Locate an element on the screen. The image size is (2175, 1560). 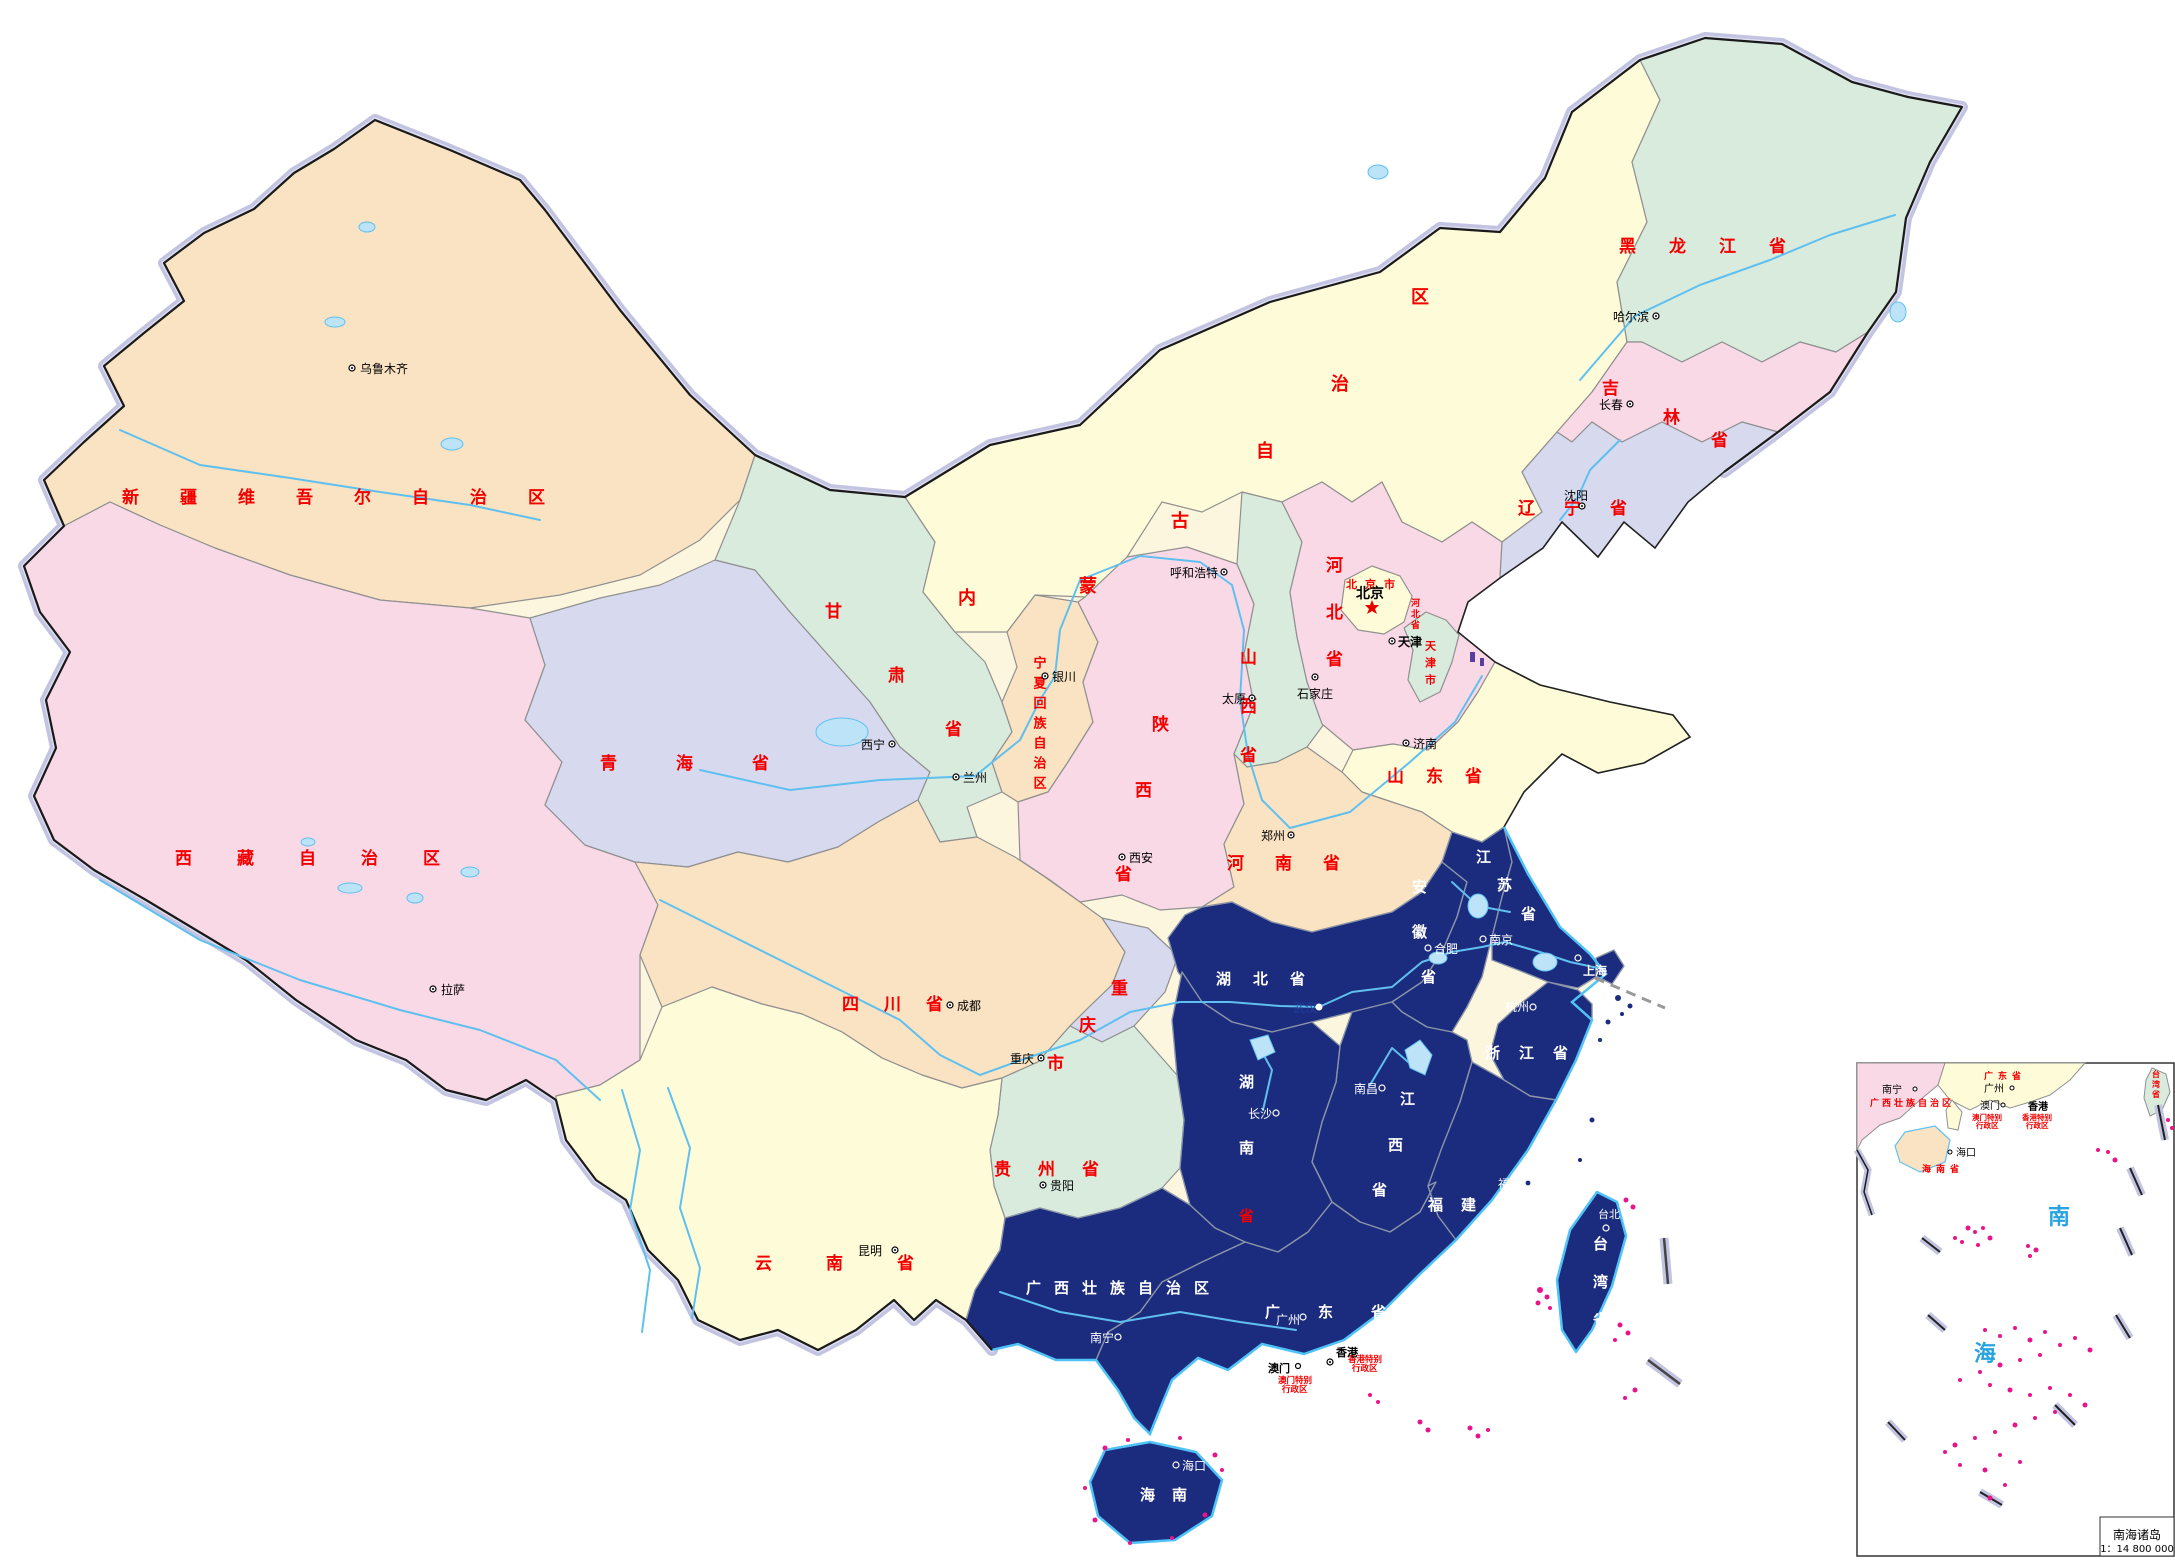
province-heilongjiang is located at coordinates (1789, 200).